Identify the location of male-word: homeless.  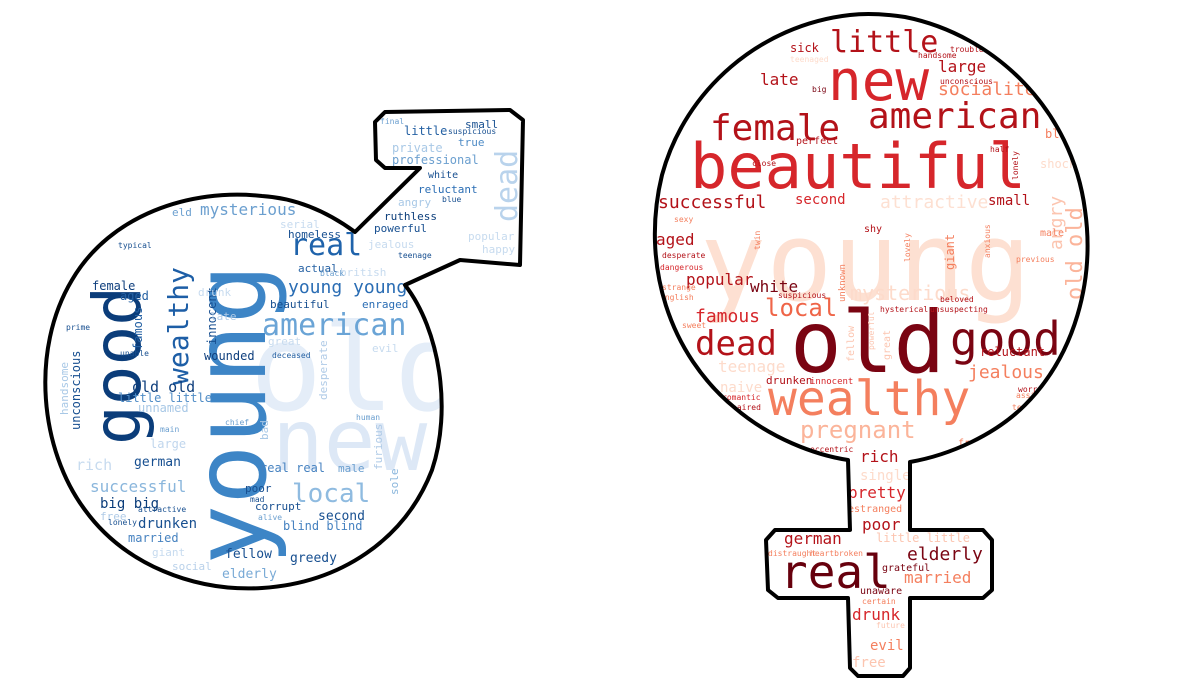
(314, 234).